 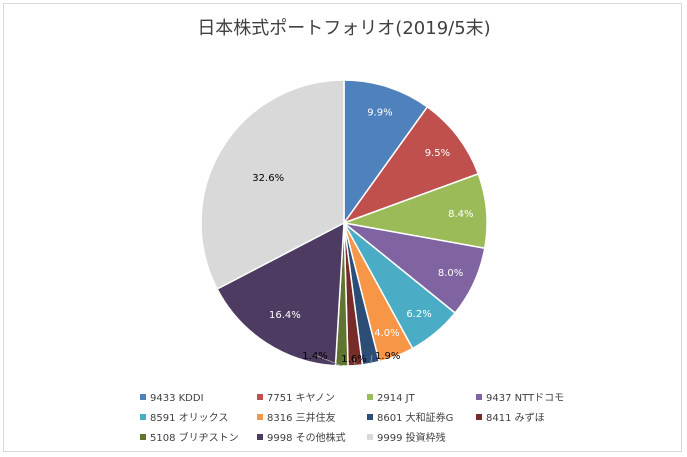 I want to click on slice-data-label: 1.6%, so click(x=353, y=359).